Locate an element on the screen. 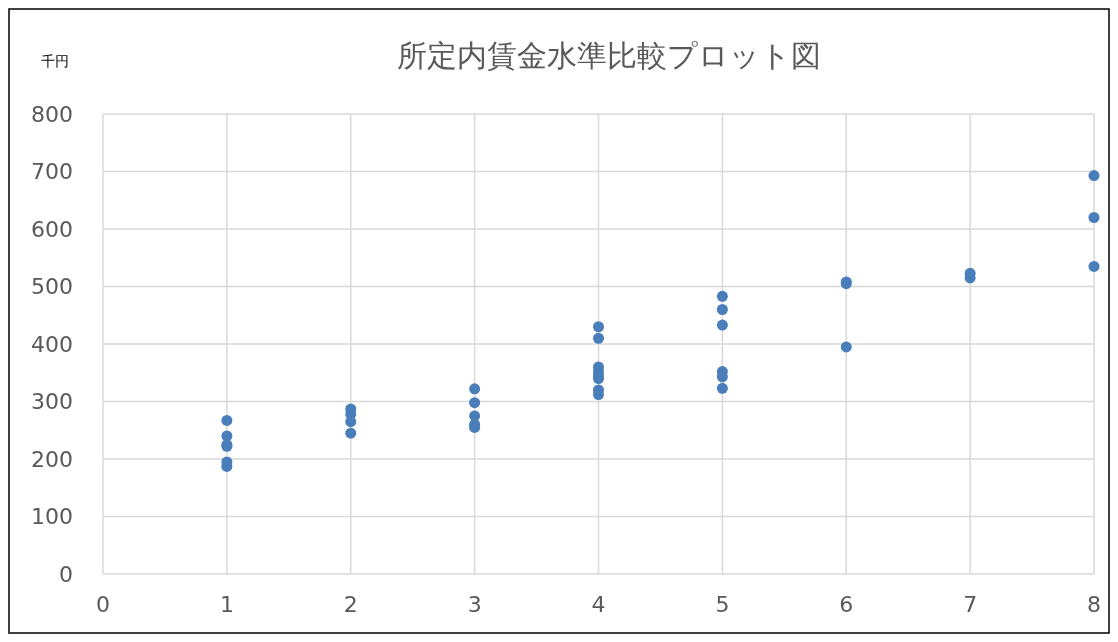  x-tick-label: 6 is located at coordinates (846, 604).